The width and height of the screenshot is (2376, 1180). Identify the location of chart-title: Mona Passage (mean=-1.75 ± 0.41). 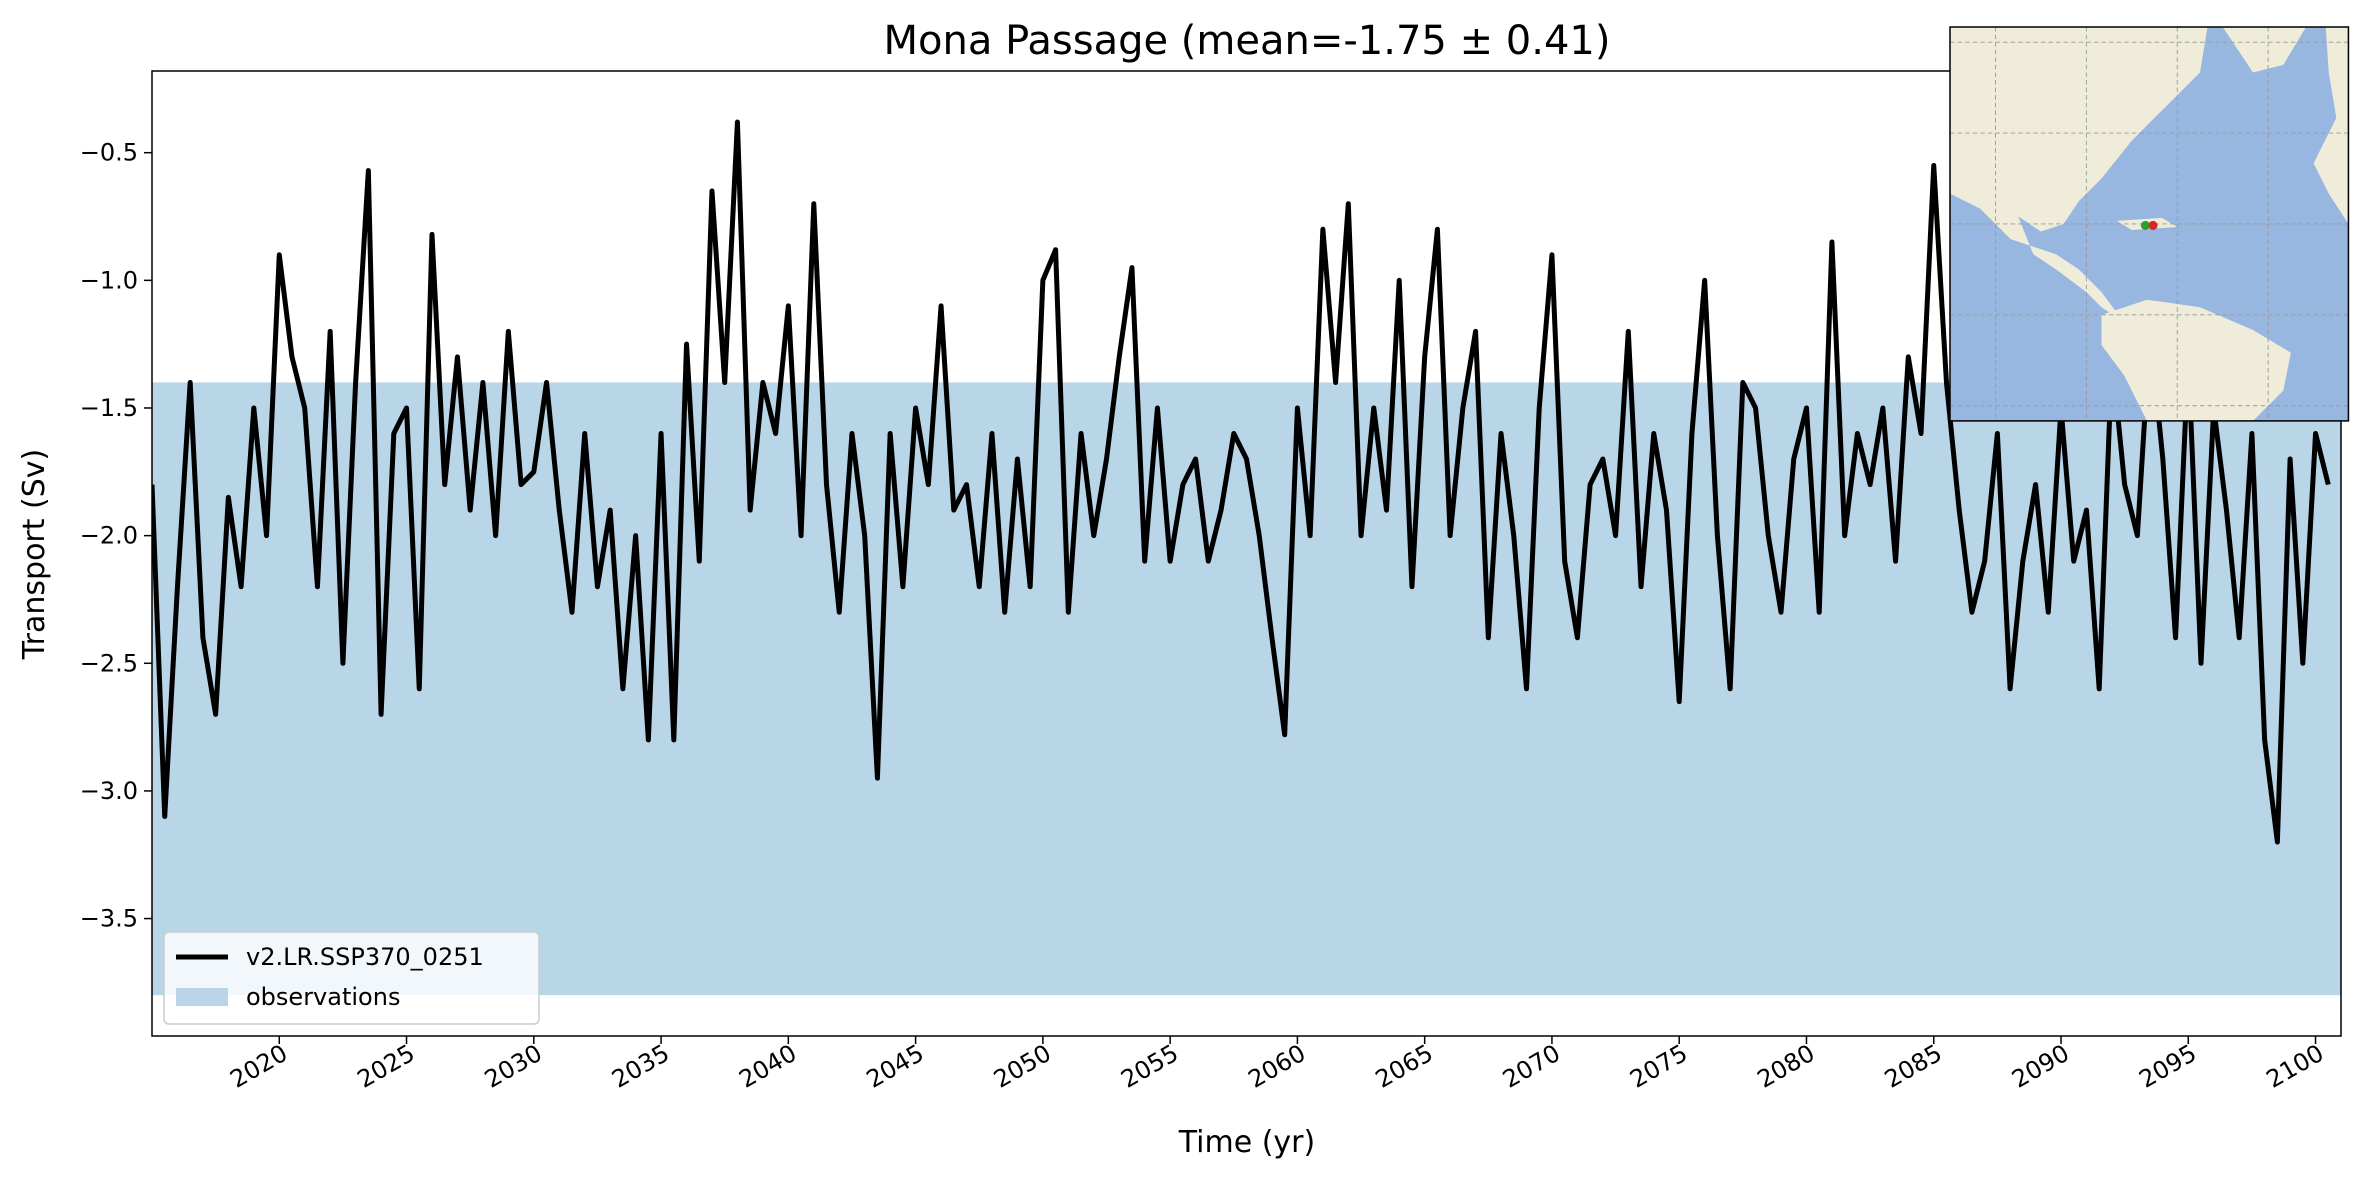
(1247, 41).